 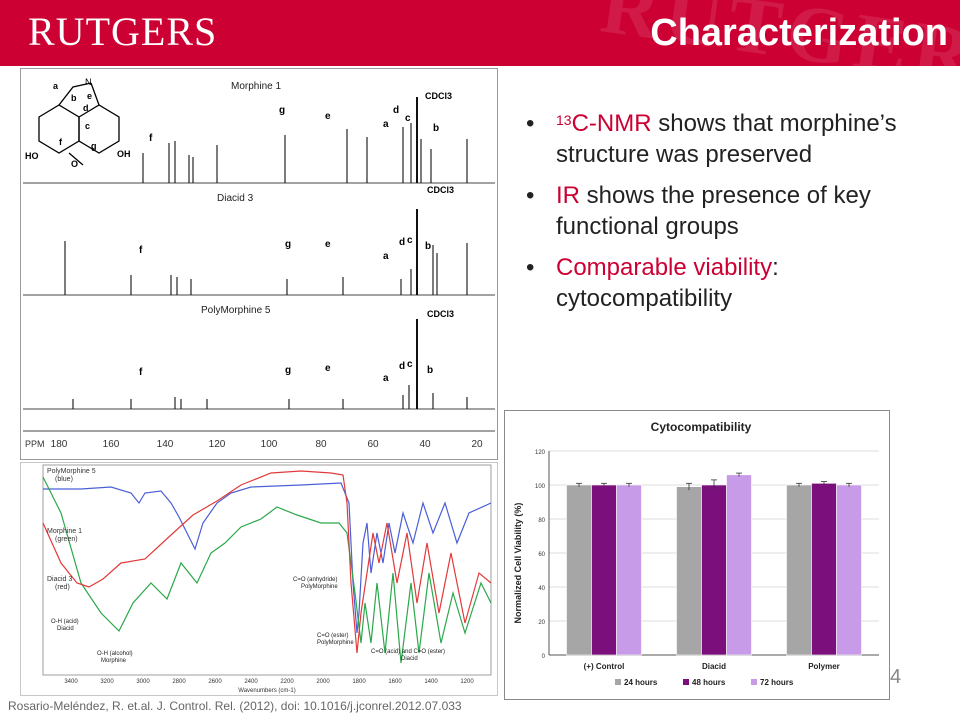 What do you see at coordinates (35, 444) in the screenshot?
I see `nmr-axis-label: PPM` at bounding box center [35, 444].